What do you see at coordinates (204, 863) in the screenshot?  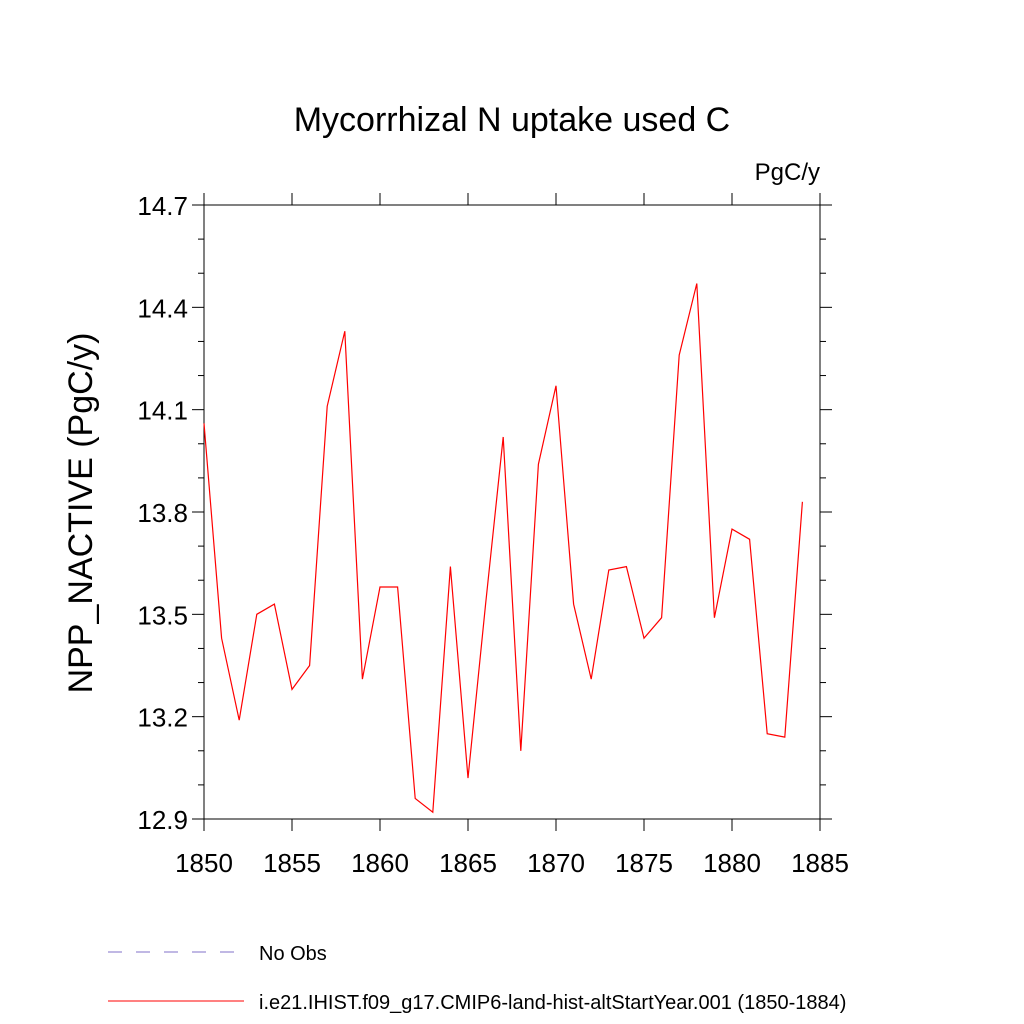 I see `x-tick-label: 1850` at bounding box center [204, 863].